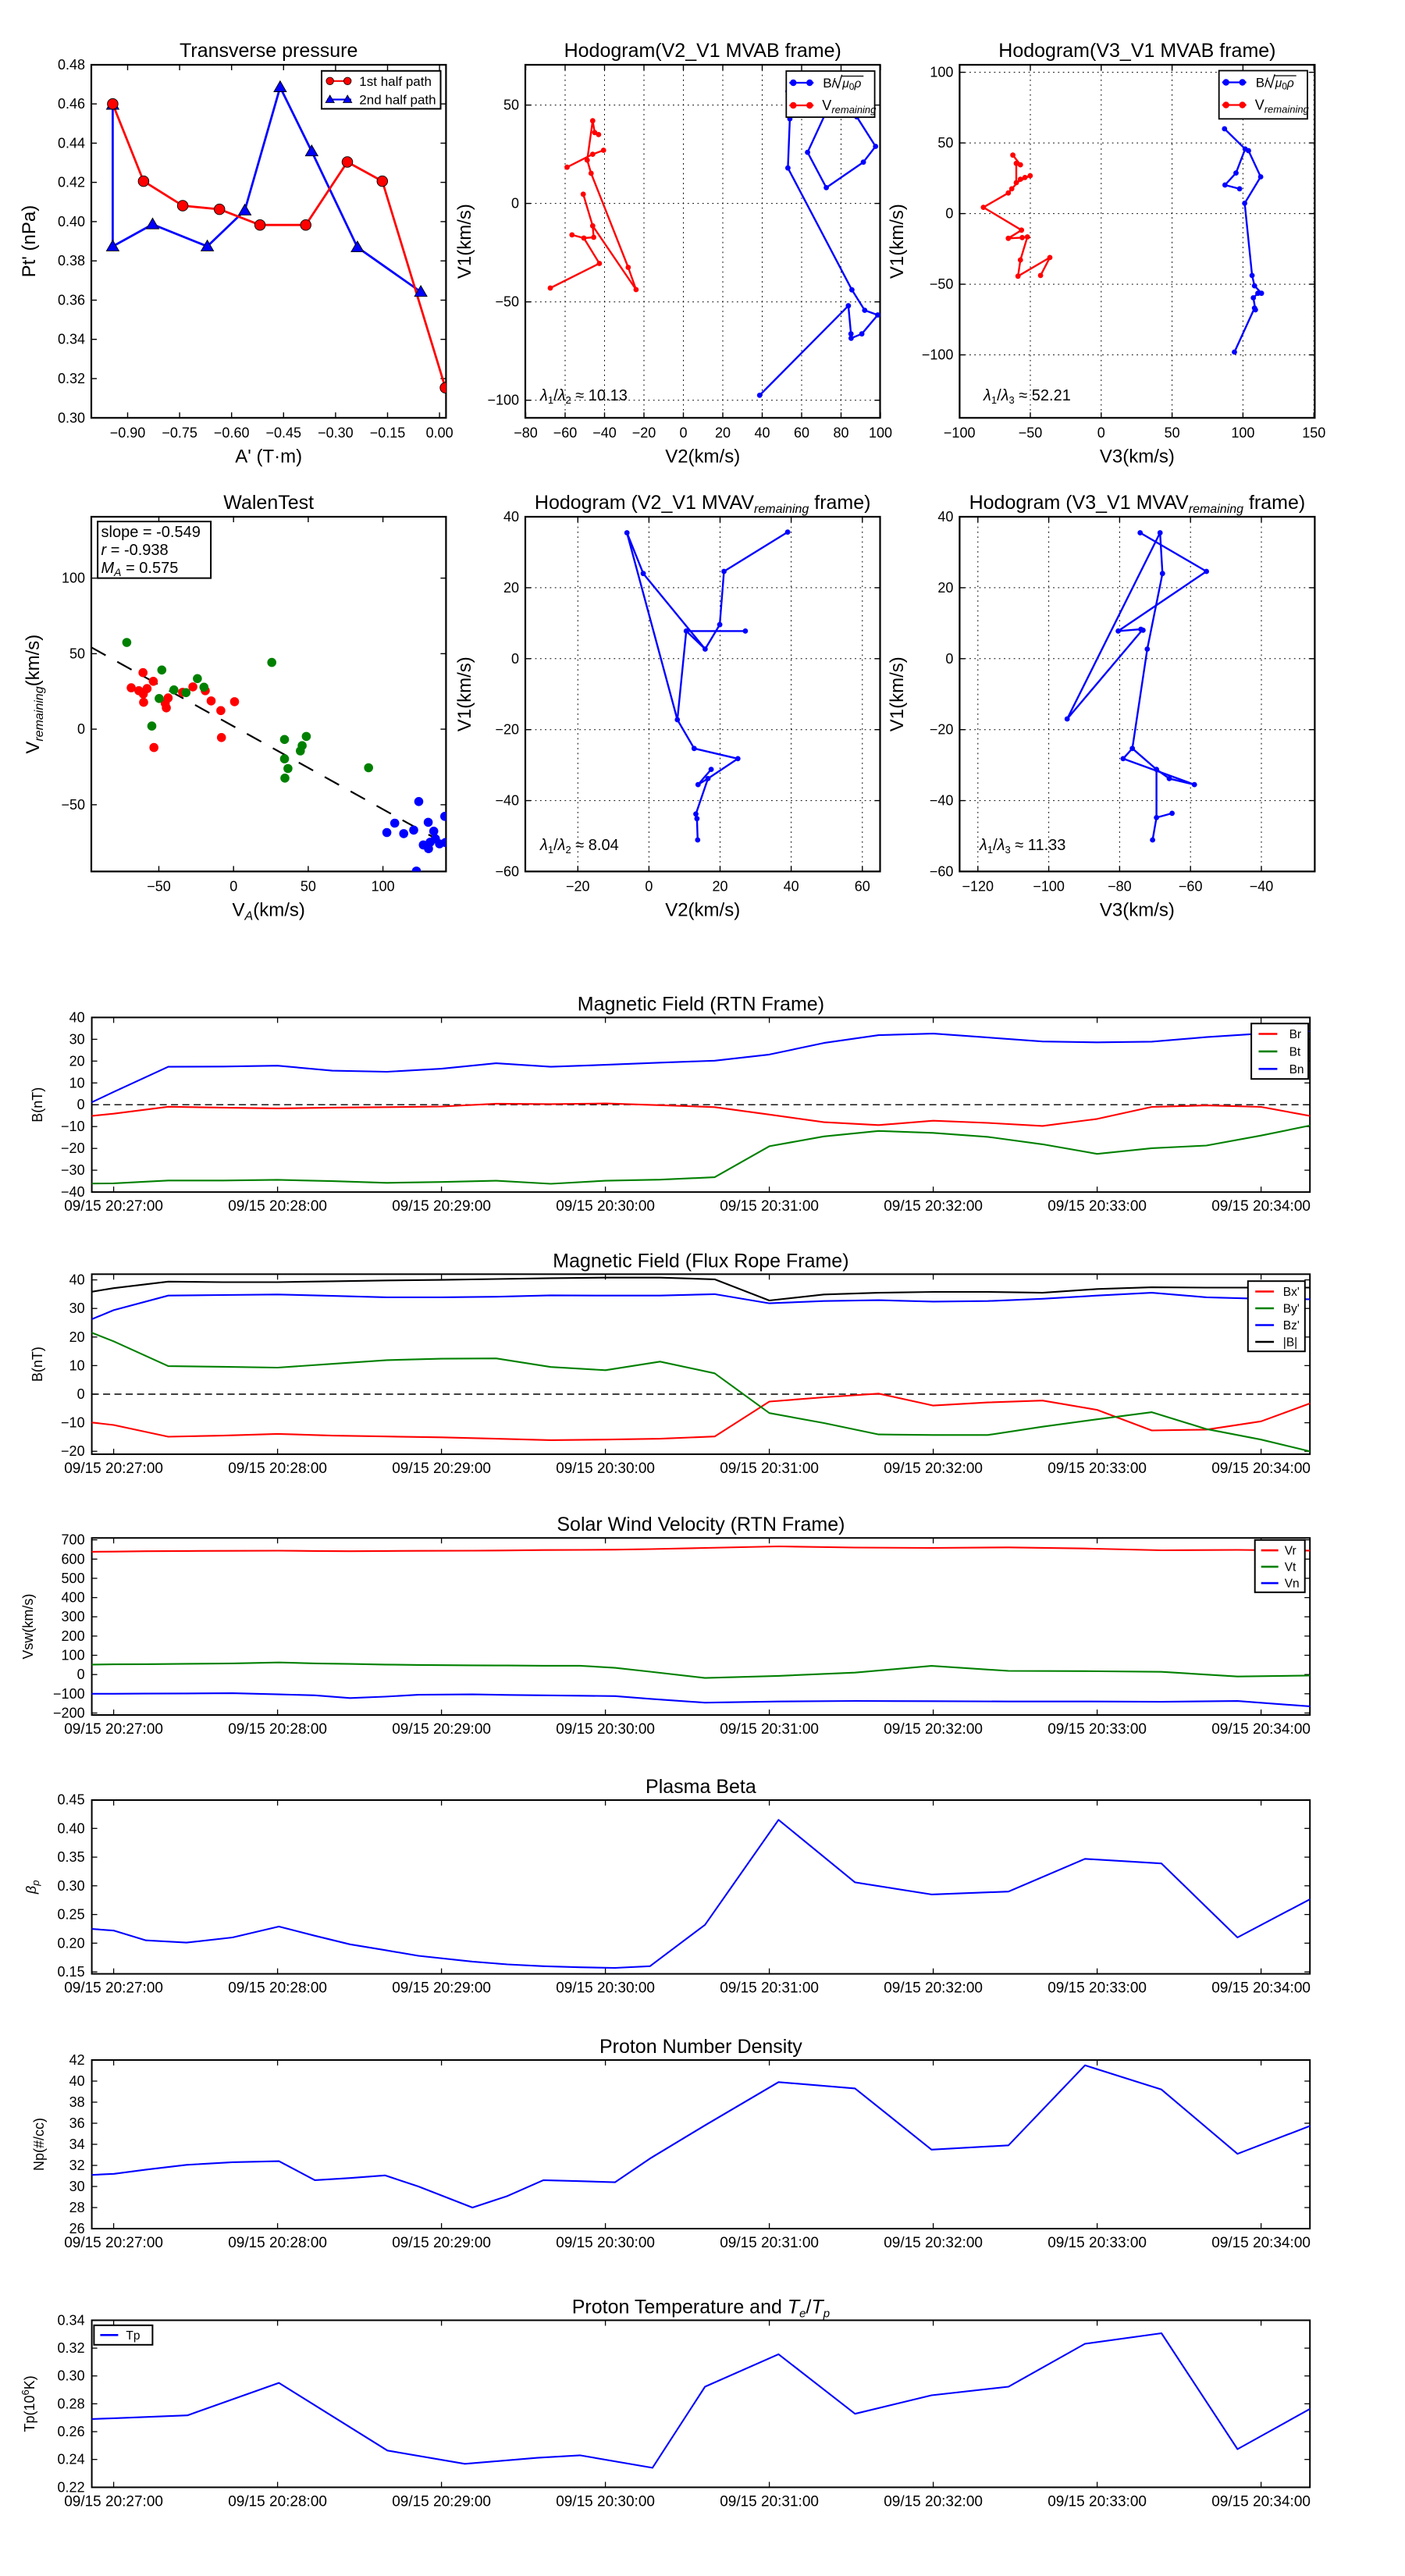 The image size is (1405, 2576). What do you see at coordinates (77, 2207) in the screenshot?
I see `svg-text: 28` at bounding box center [77, 2207].